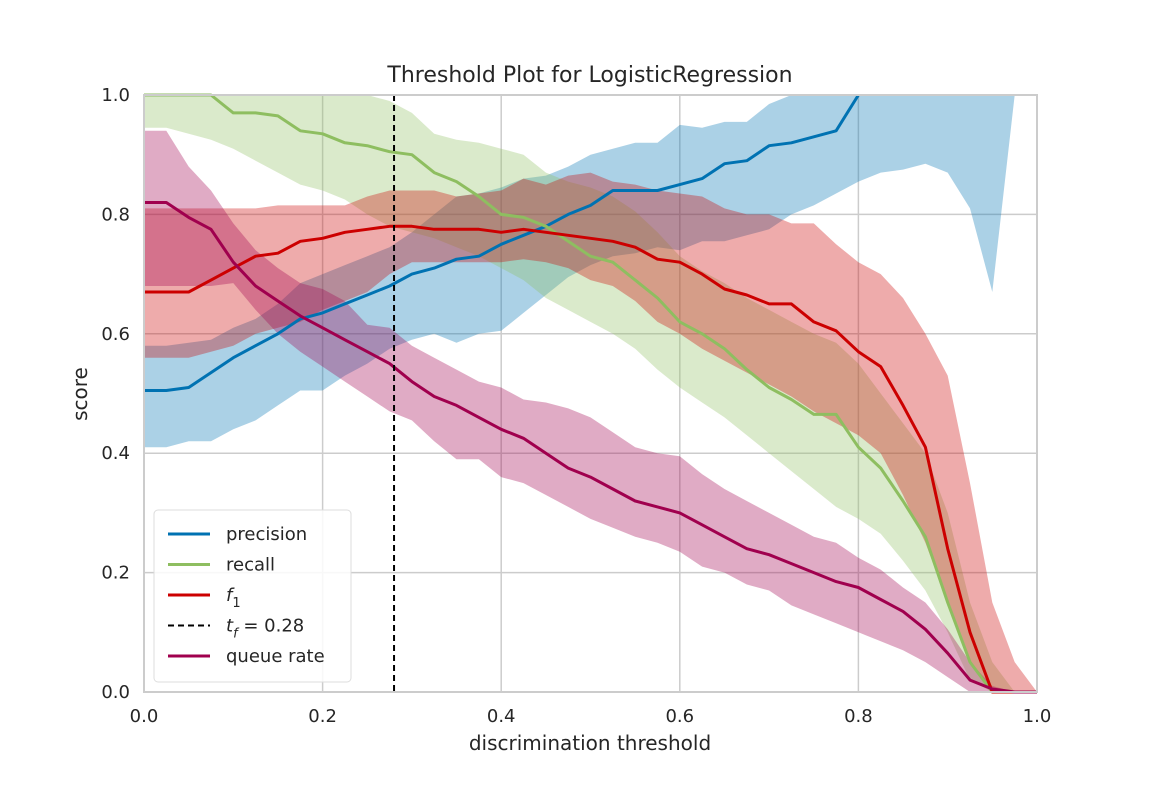 The image size is (1152, 792). What do you see at coordinates (679, 716) in the screenshot?
I see `x-tick-label: 0.6` at bounding box center [679, 716].